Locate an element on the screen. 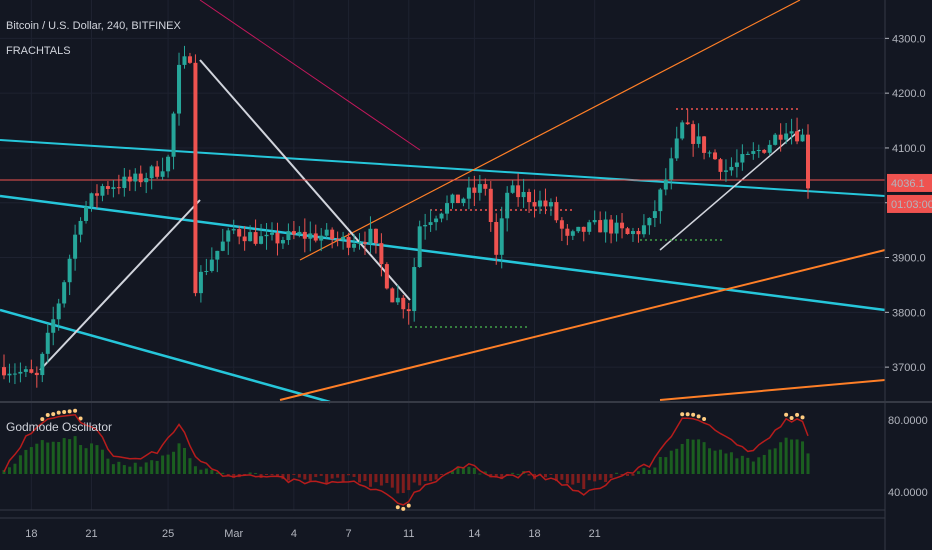 This screenshot has height=550, width=932. countdown-label: 01:03:00 is located at coordinates (911, 205).